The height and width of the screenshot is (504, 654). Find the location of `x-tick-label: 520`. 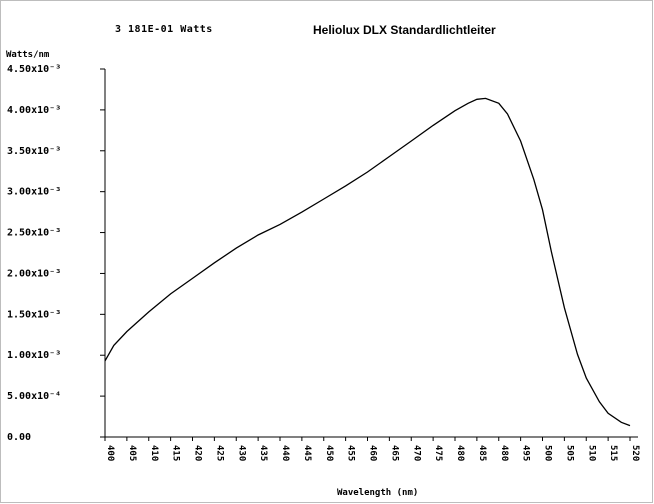

x-tick-label: 520 is located at coordinates (635, 453).